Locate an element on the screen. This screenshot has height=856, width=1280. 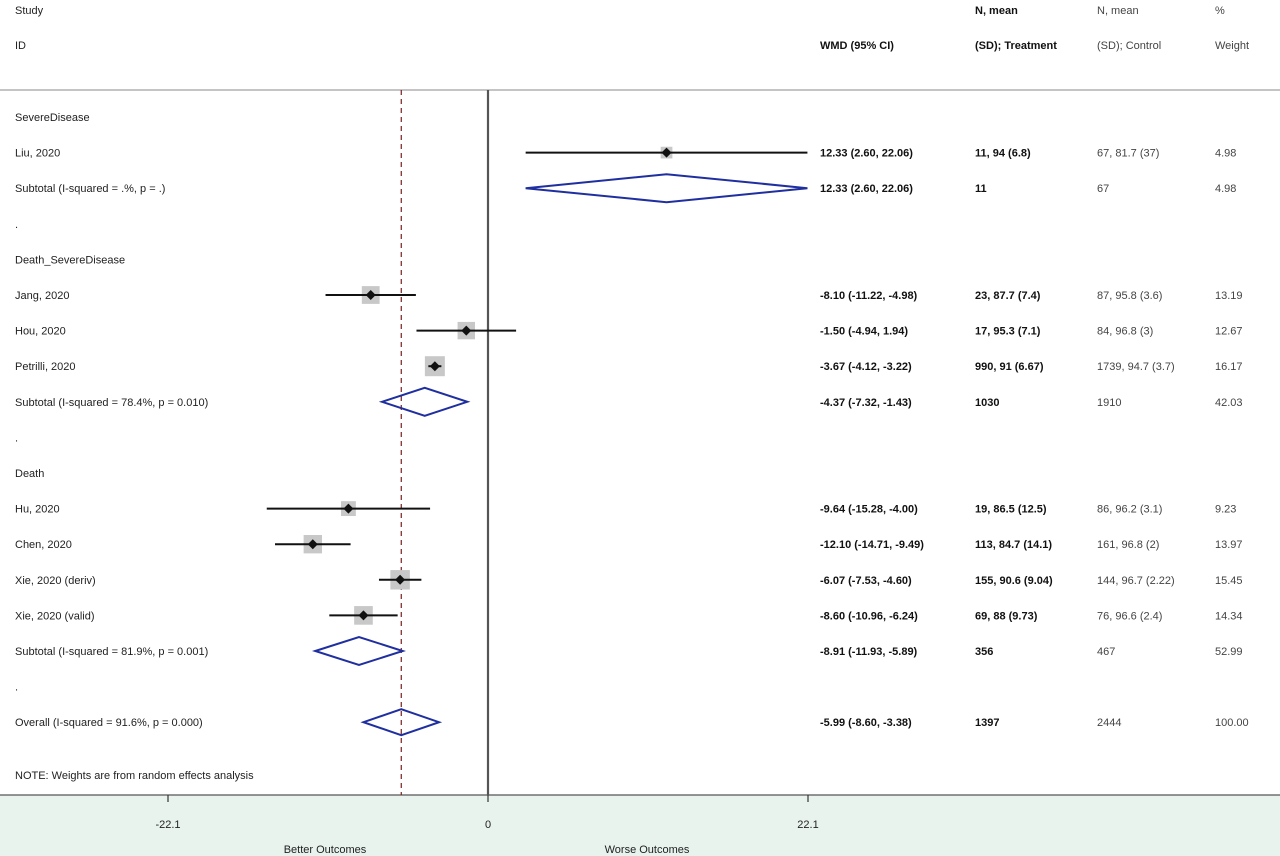
treatment-value: 155, 90.6 (9.04) is located at coordinates (1014, 581).